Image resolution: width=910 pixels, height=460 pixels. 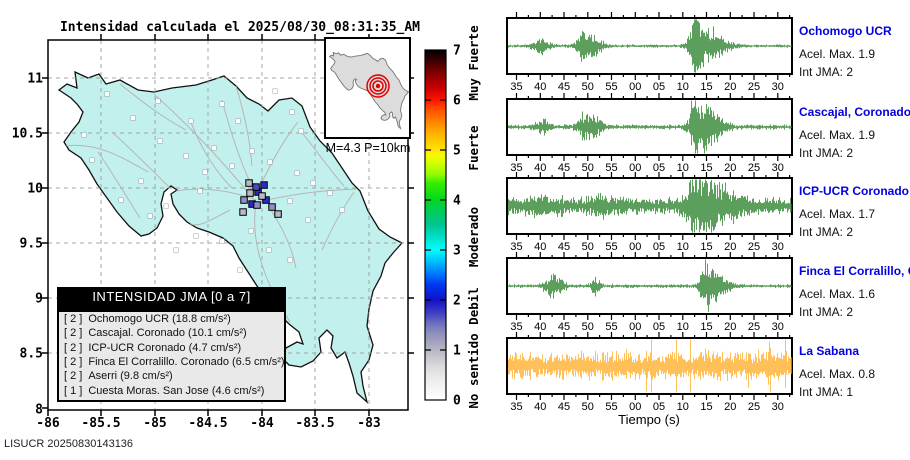 What do you see at coordinates (457, 151) in the screenshot?
I see `cb-num-5: 5` at bounding box center [457, 151].